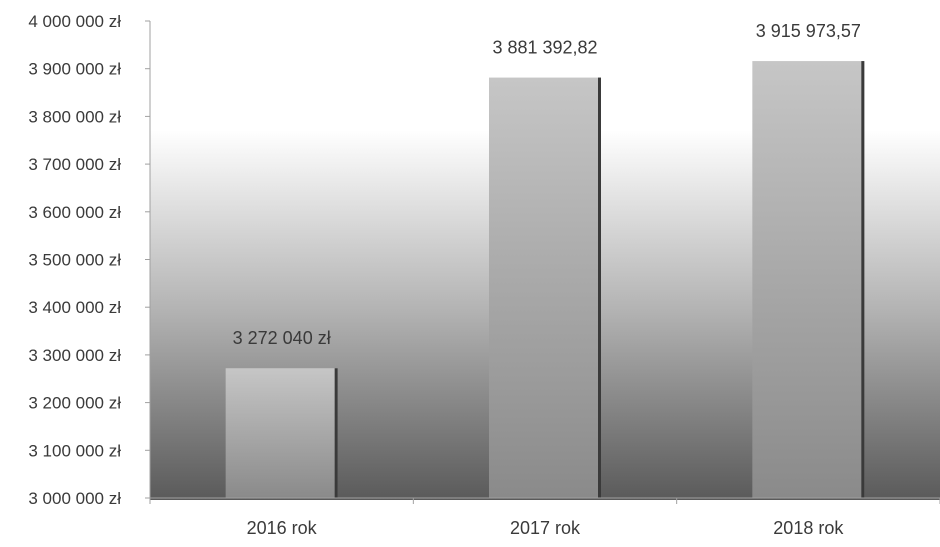  Describe the element at coordinates (808, 528) in the screenshot. I see `x-category-label: 2018 rok` at that location.